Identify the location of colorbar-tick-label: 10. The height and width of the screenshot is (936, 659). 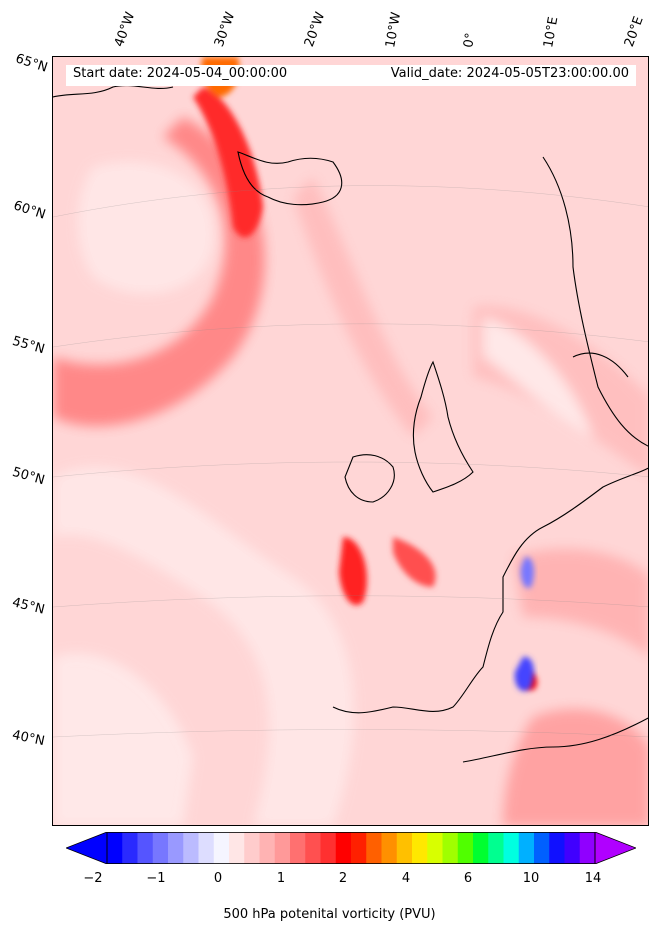
(531, 878).